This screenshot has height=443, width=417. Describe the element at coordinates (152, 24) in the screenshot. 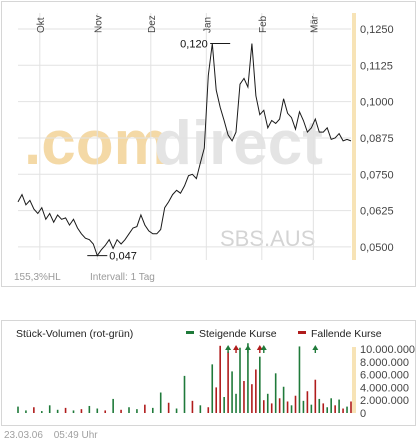

I see `x-tick-label-dez: Dez` at that location.